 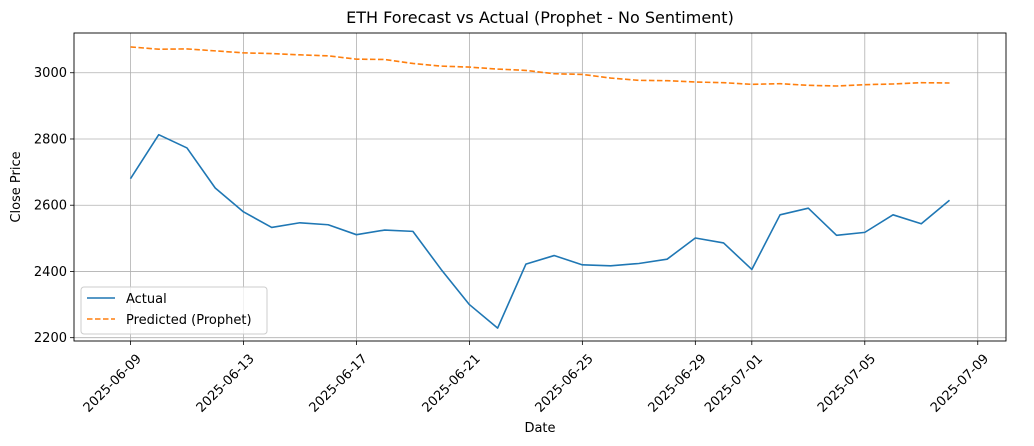 What do you see at coordinates (540, 66) in the screenshot?
I see `series-line-predicted` at bounding box center [540, 66].